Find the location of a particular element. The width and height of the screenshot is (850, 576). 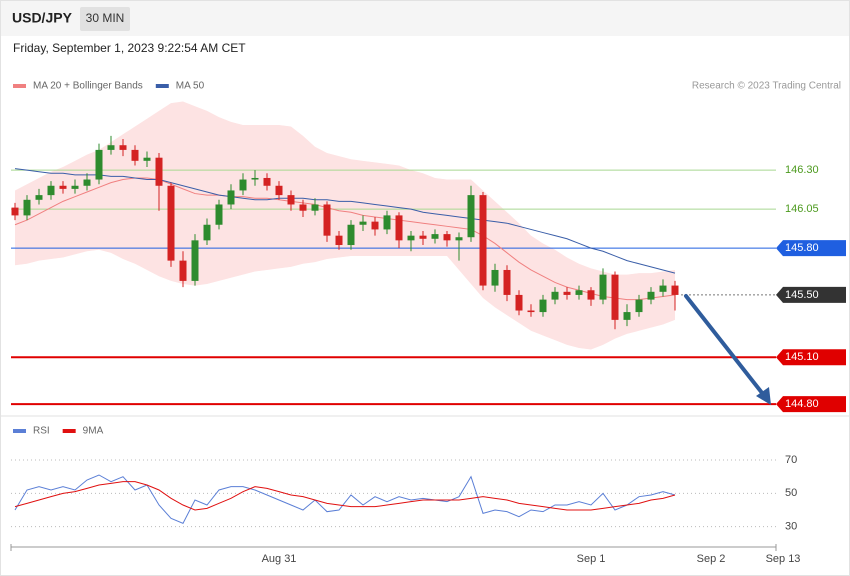

ma-line is located at coordinates (345, 221).